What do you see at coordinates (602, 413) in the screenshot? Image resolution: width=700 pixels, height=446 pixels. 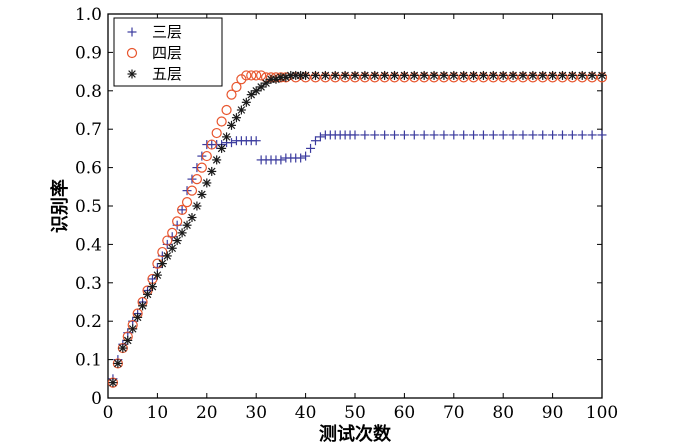 I see `x-tick-label: 100` at bounding box center [602, 413].